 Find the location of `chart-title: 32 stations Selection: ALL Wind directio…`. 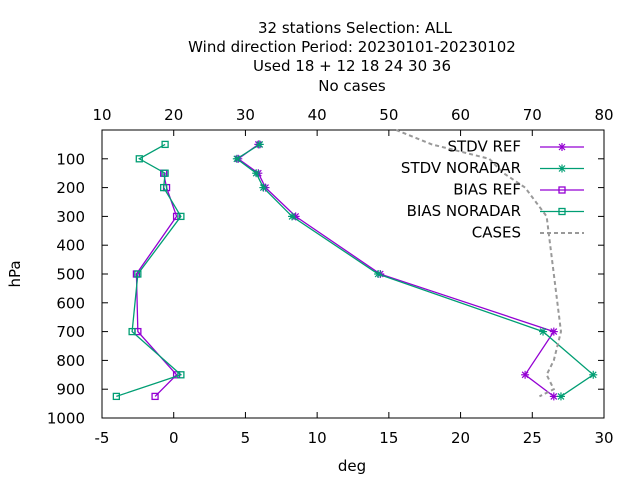

chart-title: 32 stations Selection: ALL Wind directio… is located at coordinates (352, 57).